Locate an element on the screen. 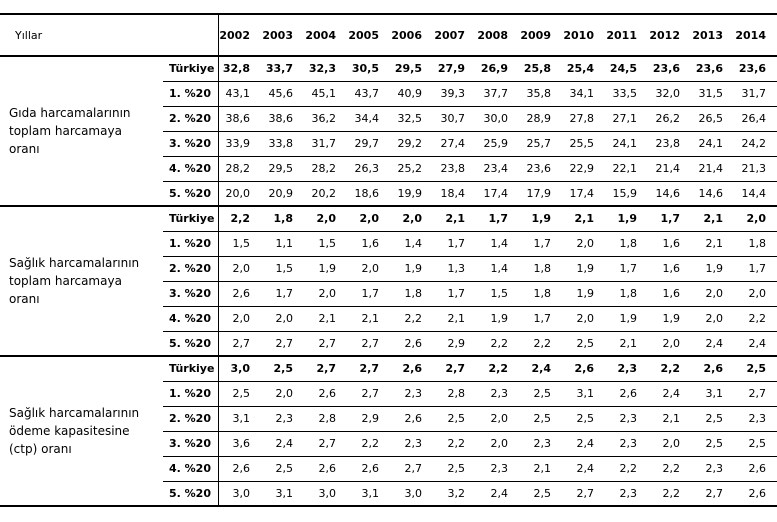 Image resolution: width=777 pixels, height=522 pixels. value-cell: 29,5 is located at coordinates (411, 68).